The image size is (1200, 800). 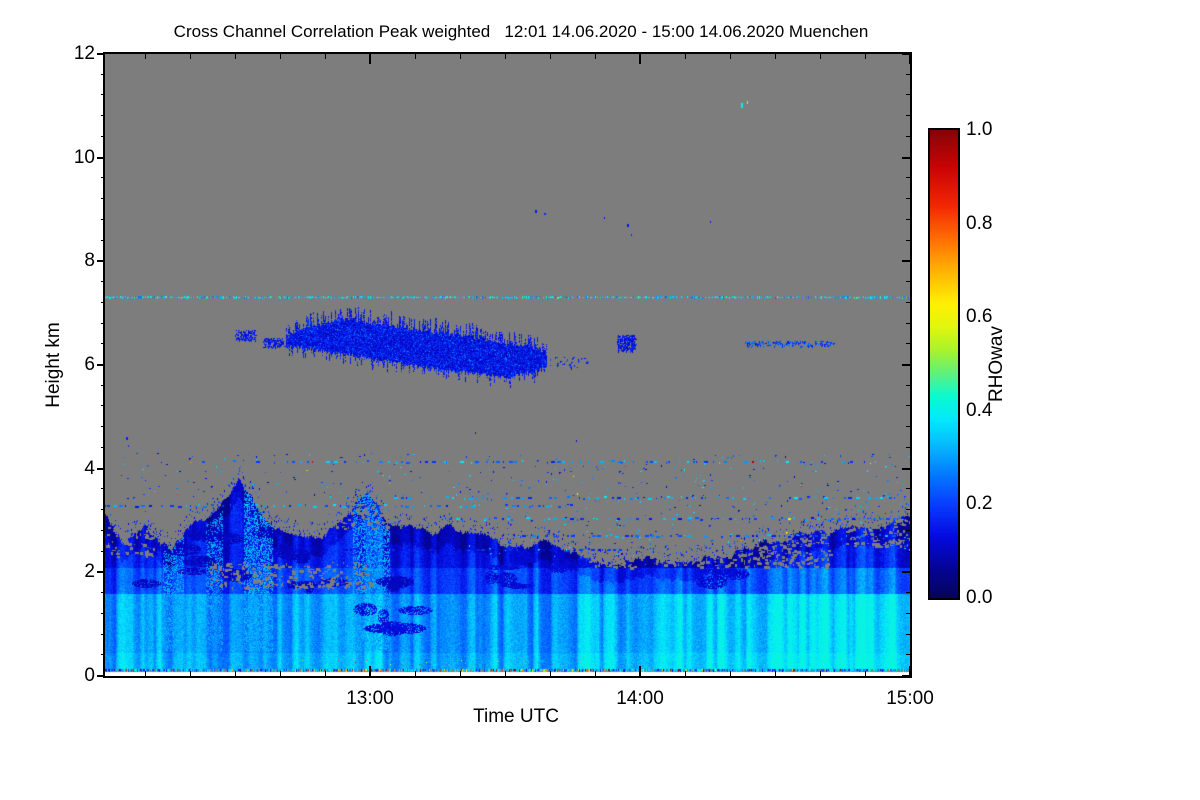 I want to click on colorbar-tick-label: 0.6, so click(x=979, y=316).